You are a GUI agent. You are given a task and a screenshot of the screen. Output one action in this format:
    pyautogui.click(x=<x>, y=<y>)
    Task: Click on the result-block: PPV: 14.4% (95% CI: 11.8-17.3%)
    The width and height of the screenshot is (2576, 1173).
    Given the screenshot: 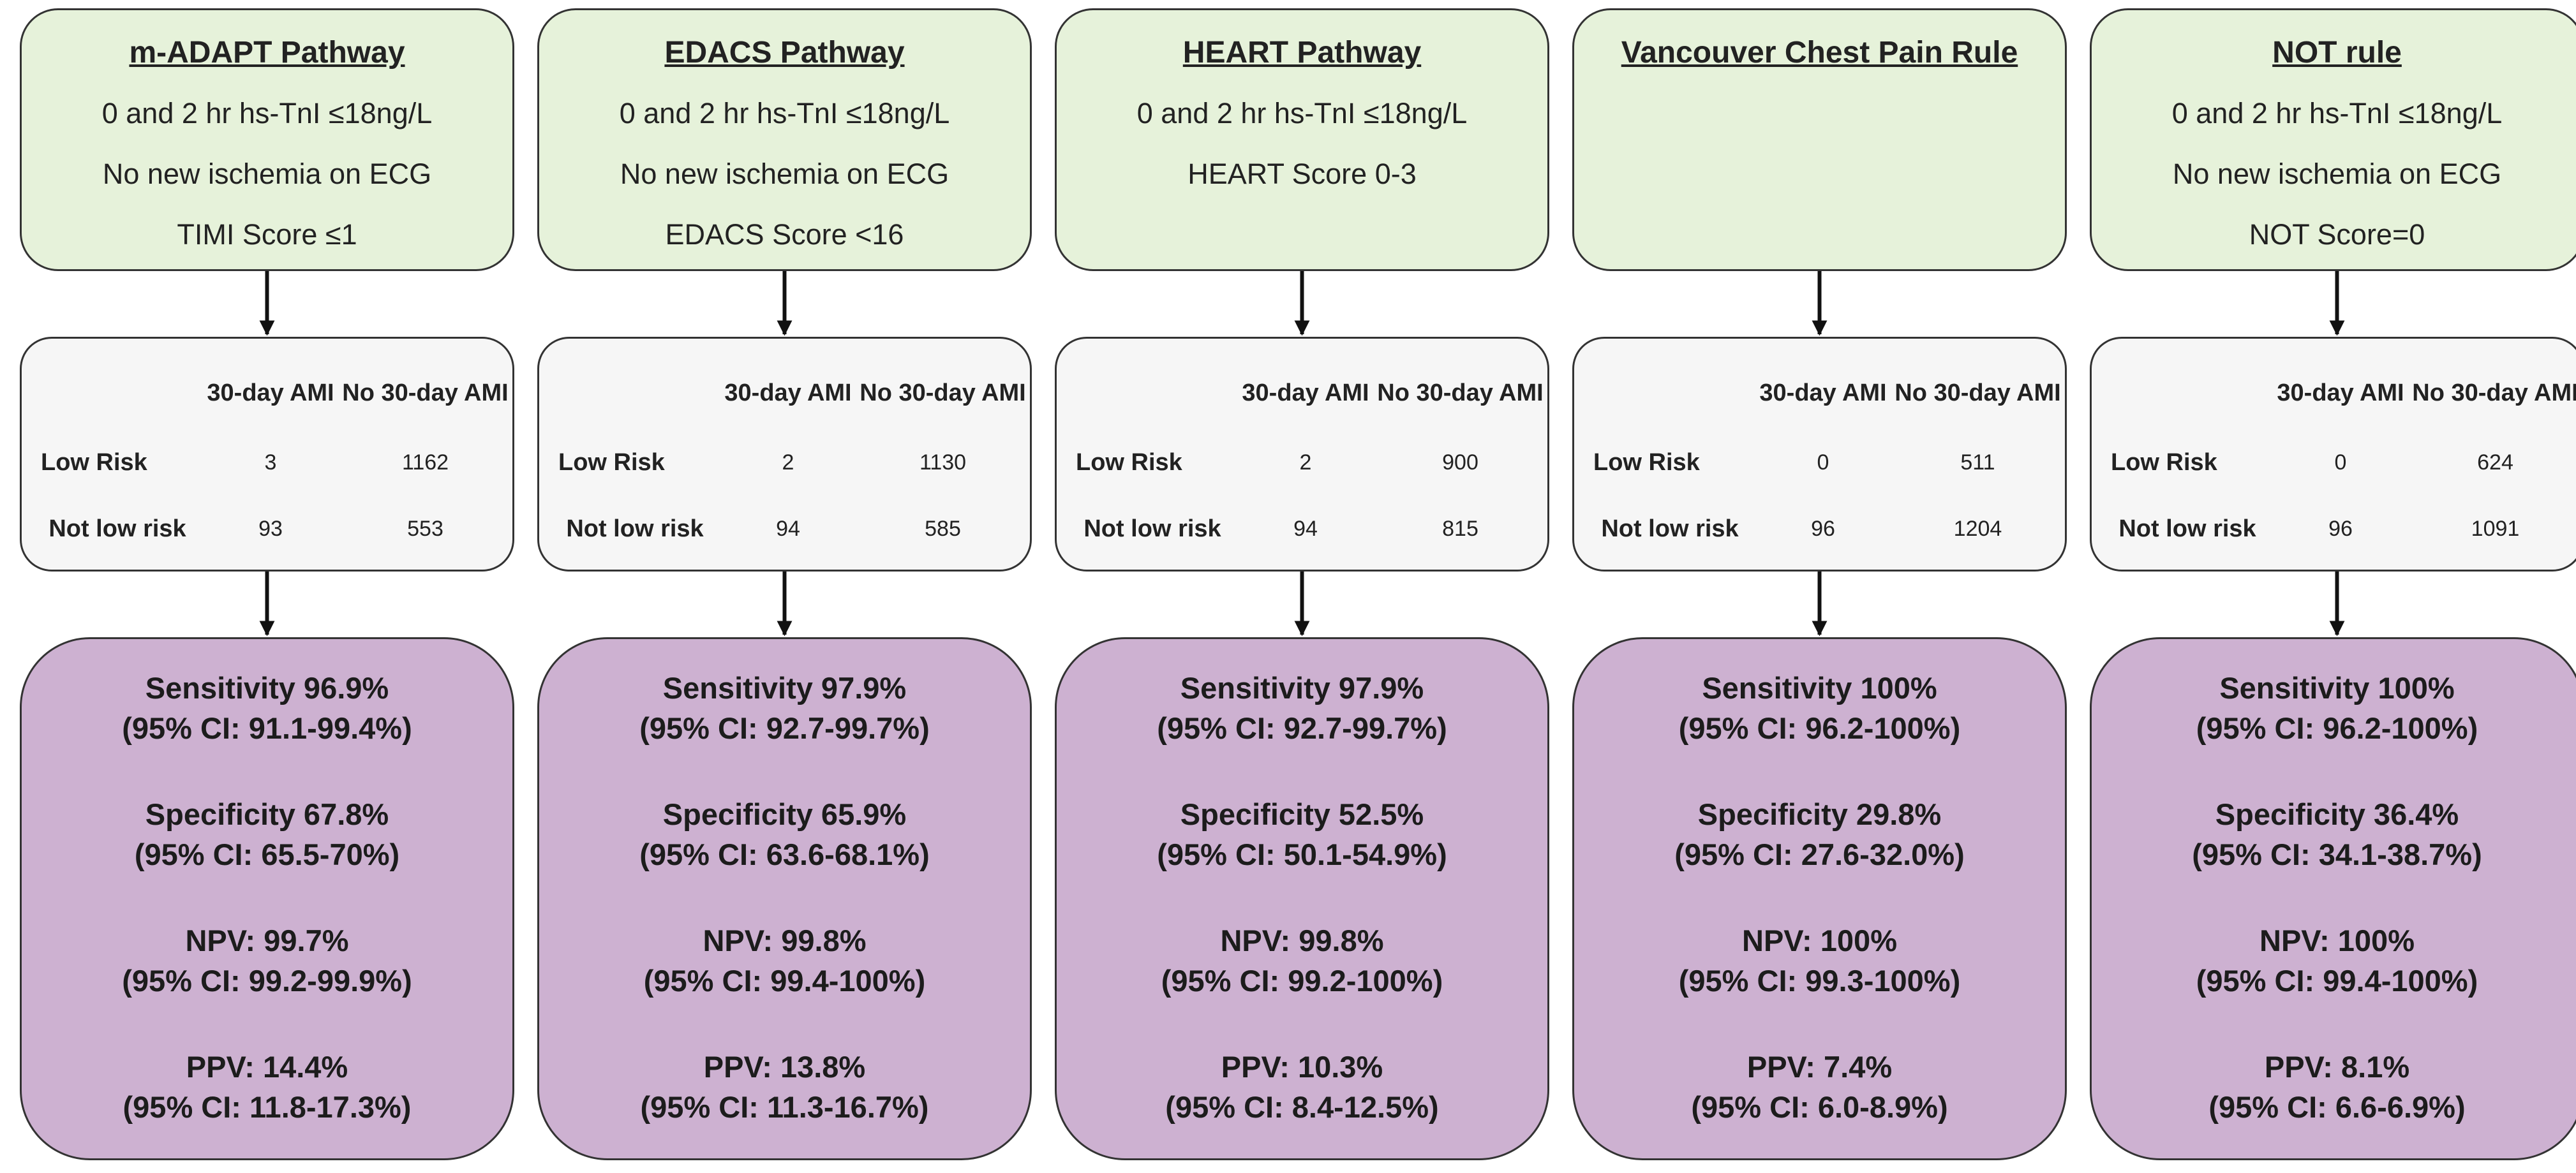 What is the action you would take?
    pyautogui.click(x=267, y=1110)
    